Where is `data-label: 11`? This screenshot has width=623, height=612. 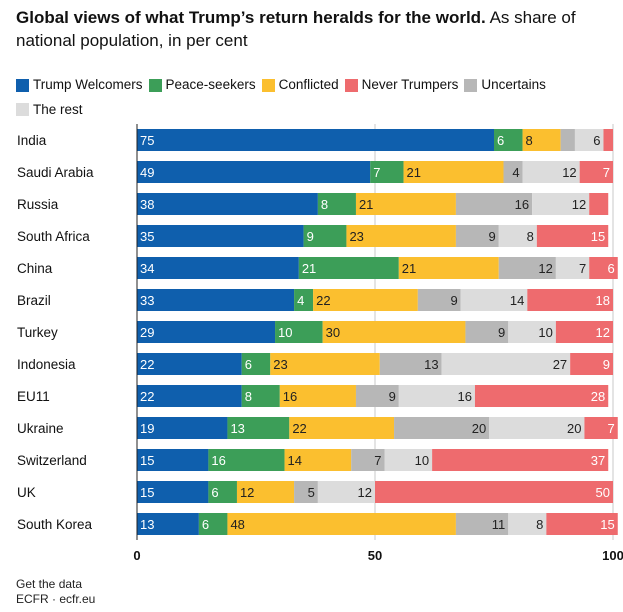 data-label: 11 is located at coordinates (499, 524).